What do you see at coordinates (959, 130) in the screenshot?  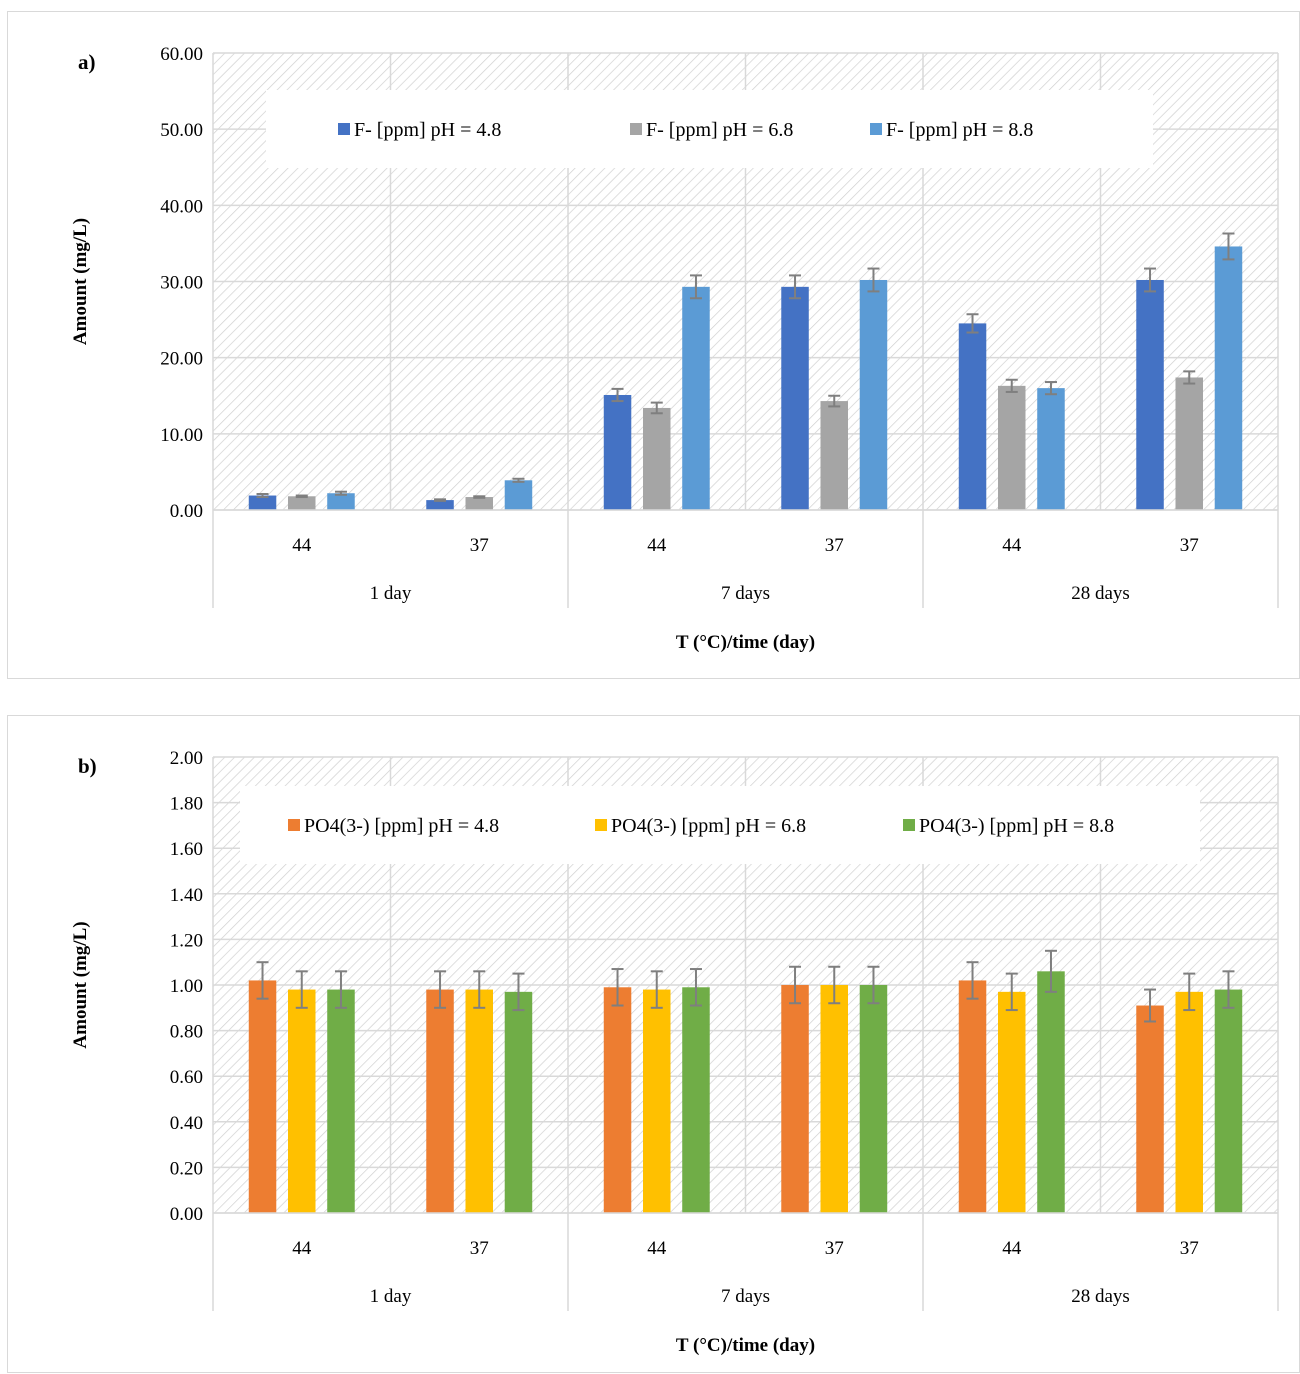 I see `legend-label: F- [ppm] pH = 8.8` at bounding box center [959, 130].